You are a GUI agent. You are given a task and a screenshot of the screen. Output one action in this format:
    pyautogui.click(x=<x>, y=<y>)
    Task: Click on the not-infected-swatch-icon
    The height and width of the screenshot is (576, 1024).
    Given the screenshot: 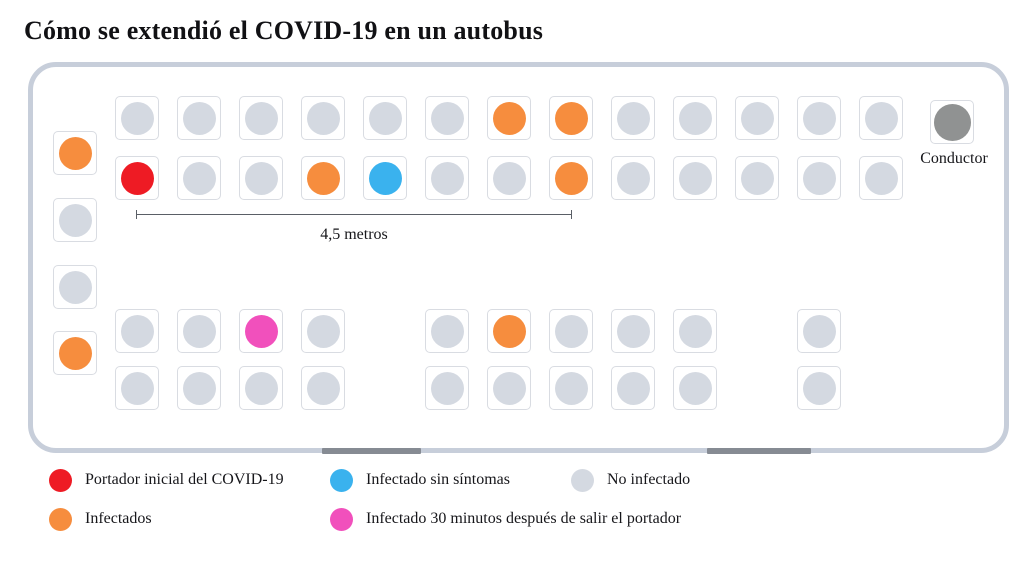 What is the action you would take?
    pyautogui.click(x=582, y=480)
    